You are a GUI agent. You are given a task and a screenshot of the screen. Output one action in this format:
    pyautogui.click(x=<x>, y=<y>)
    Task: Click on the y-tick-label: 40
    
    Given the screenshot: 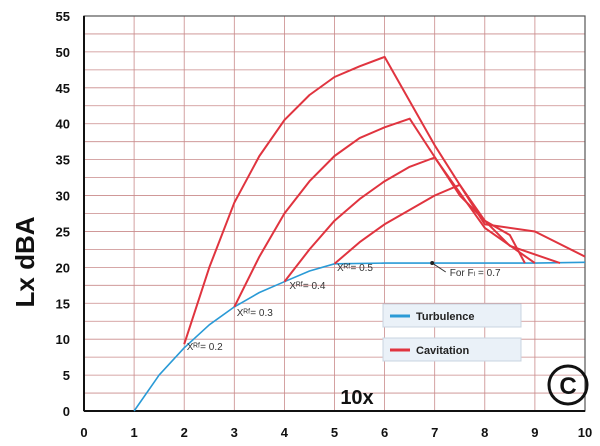 What is the action you would take?
    pyautogui.click(x=63, y=124)
    